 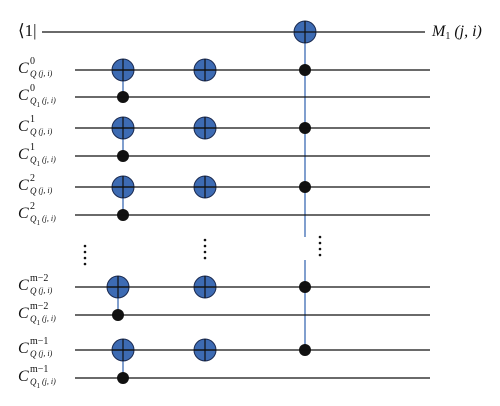 I want to click on row-label: C2 Q1 (j, i), so click(x=37, y=213).